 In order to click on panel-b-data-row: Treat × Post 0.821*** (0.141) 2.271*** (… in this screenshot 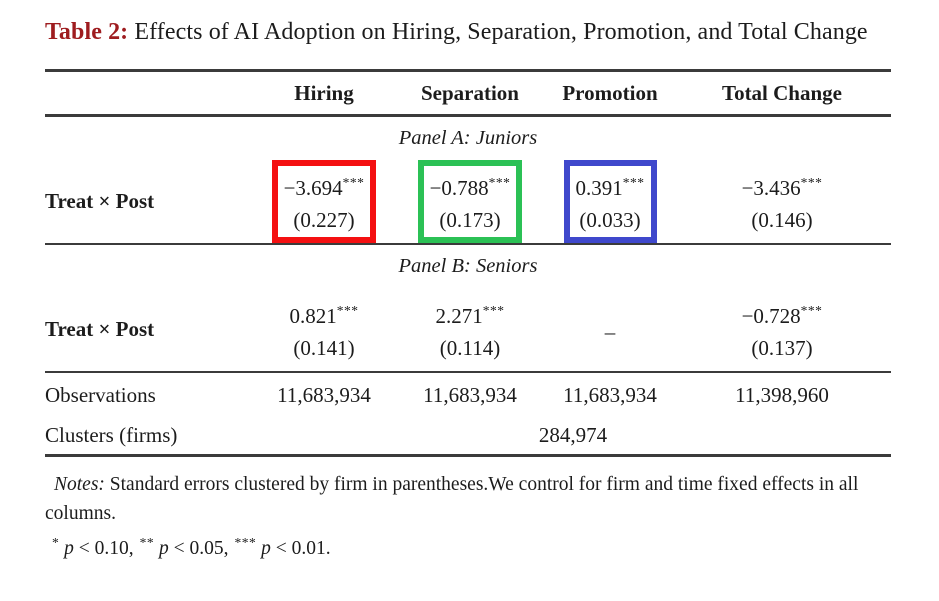, I will do `click(468, 330)`.